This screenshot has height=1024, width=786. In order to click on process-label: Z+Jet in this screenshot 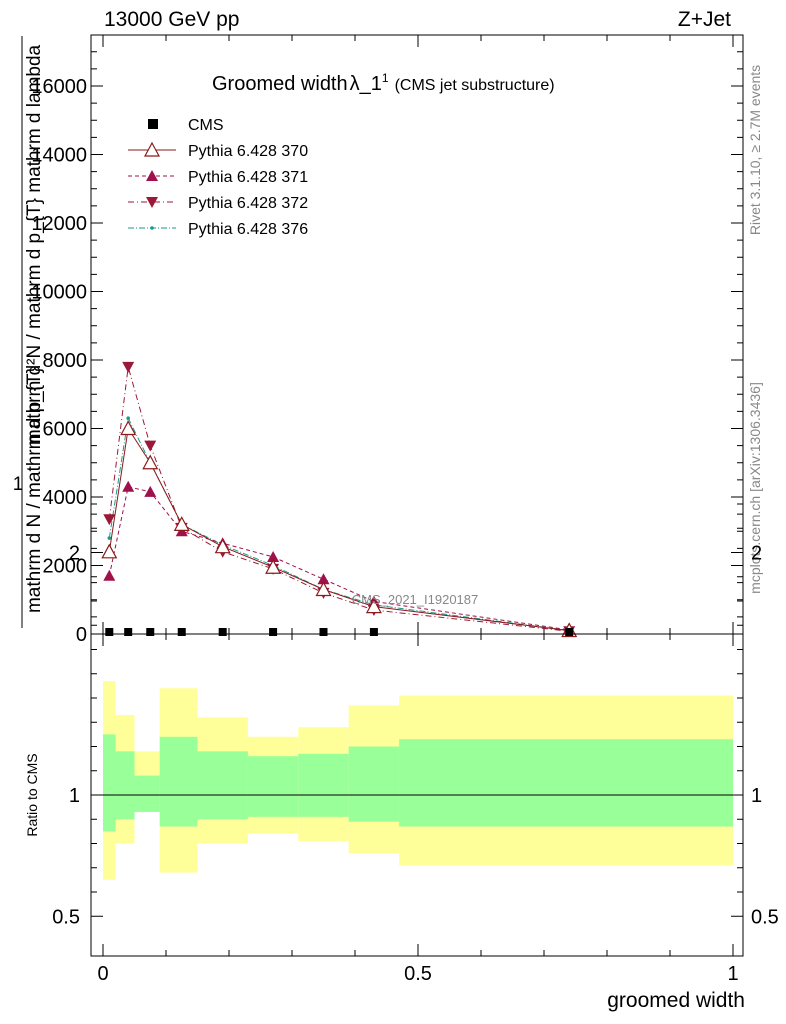, I will do `click(704, 19)`.